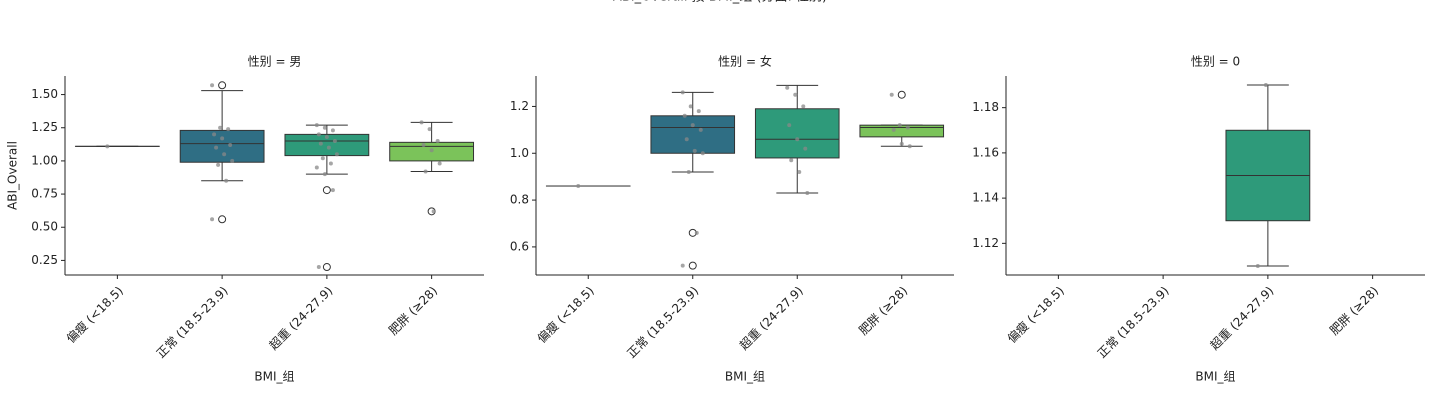 The image size is (1439, 400). What do you see at coordinates (985, 198) in the screenshot?
I see `y-tick-label: 1.14` at bounding box center [985, 198].